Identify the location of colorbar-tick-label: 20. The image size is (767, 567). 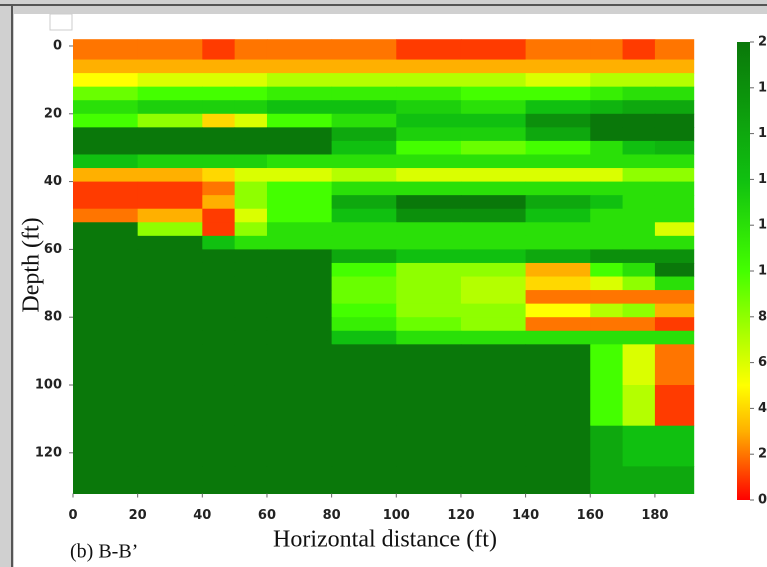
(762, 42).